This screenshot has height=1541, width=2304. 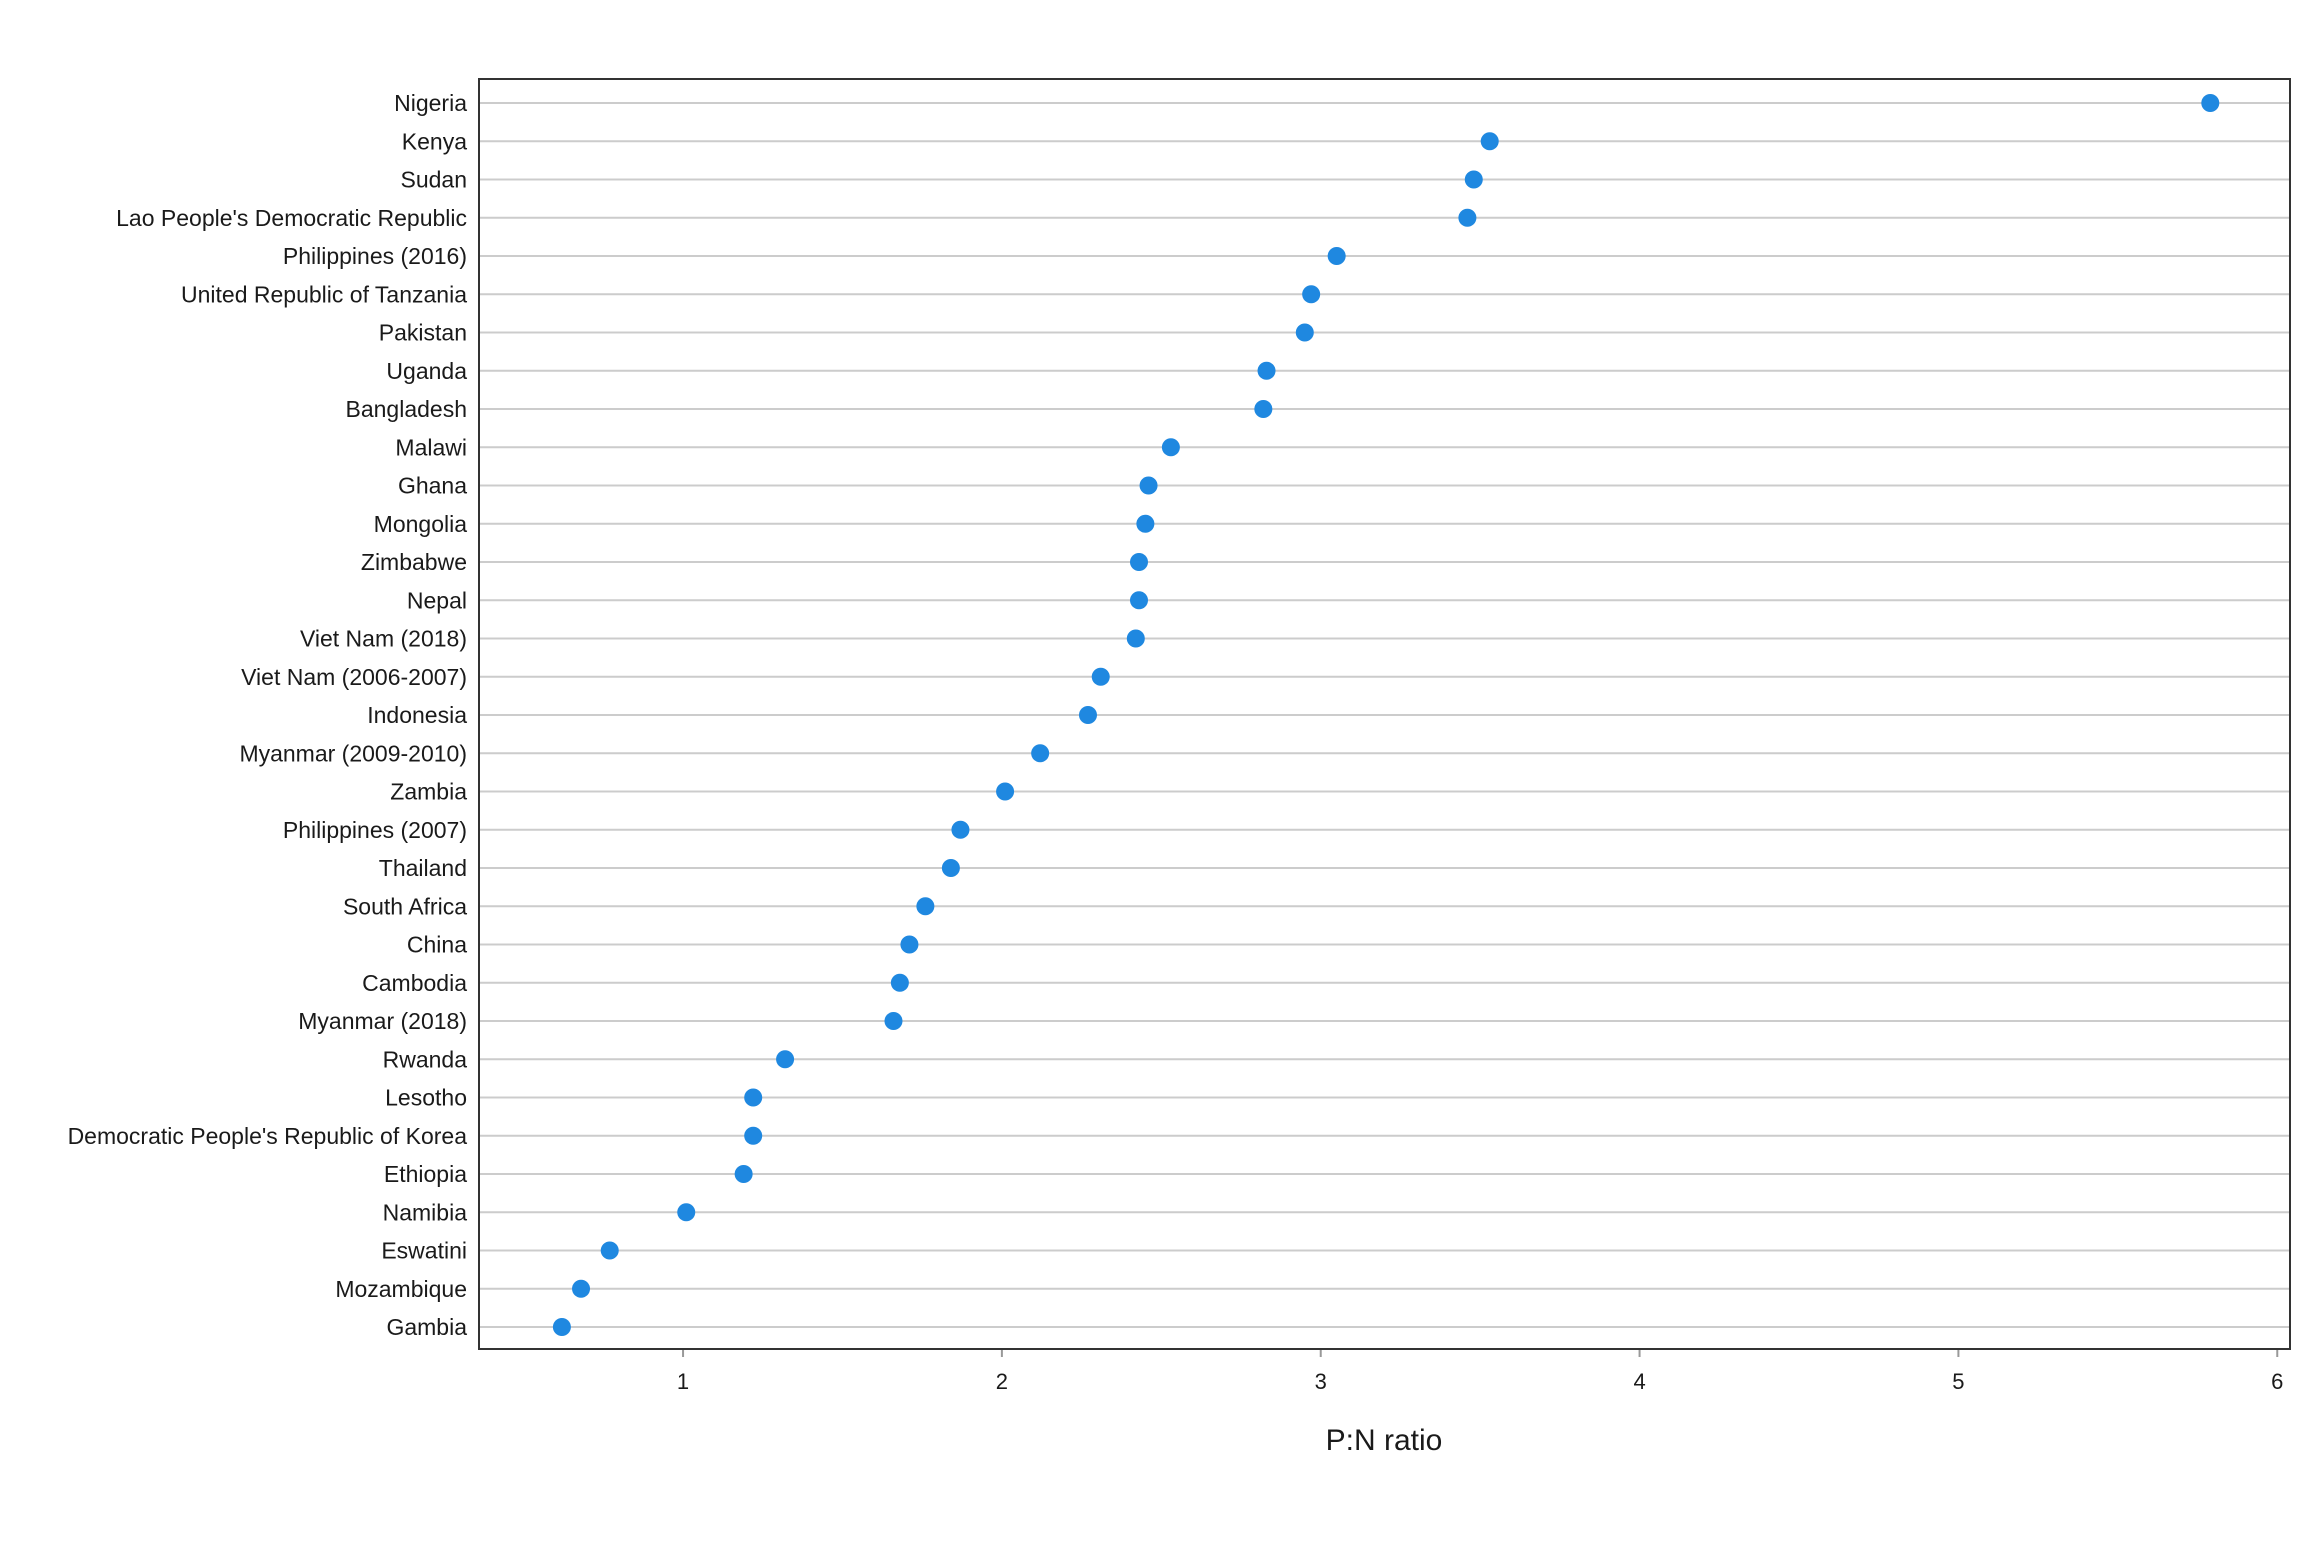 I want to click on y-tick-label: Democratic People's Republic of Korea, so click(x=268, y=1136).